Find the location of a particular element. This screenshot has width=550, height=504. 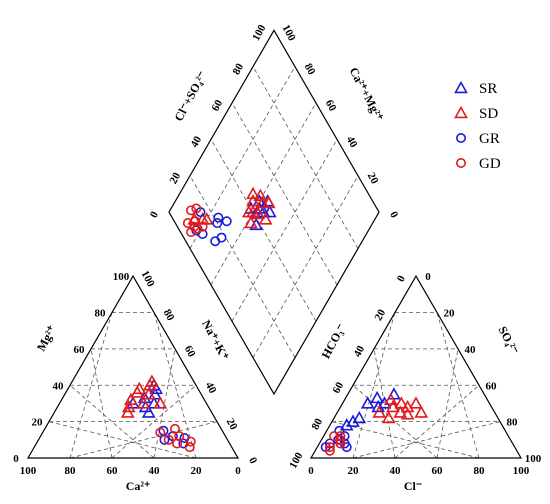

cation-triangle-frame is located at coordinates (133, 366).